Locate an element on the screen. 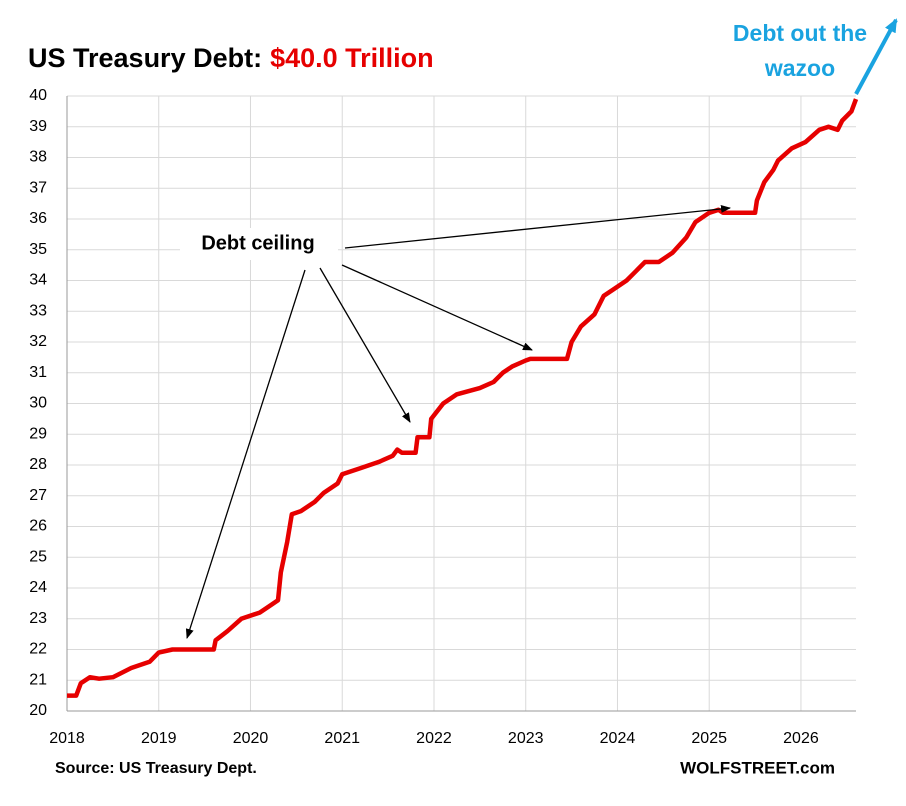 The width and height of the screenshot is (906, 806). y-tick-label: 36 is located at coordinates (38, 218).